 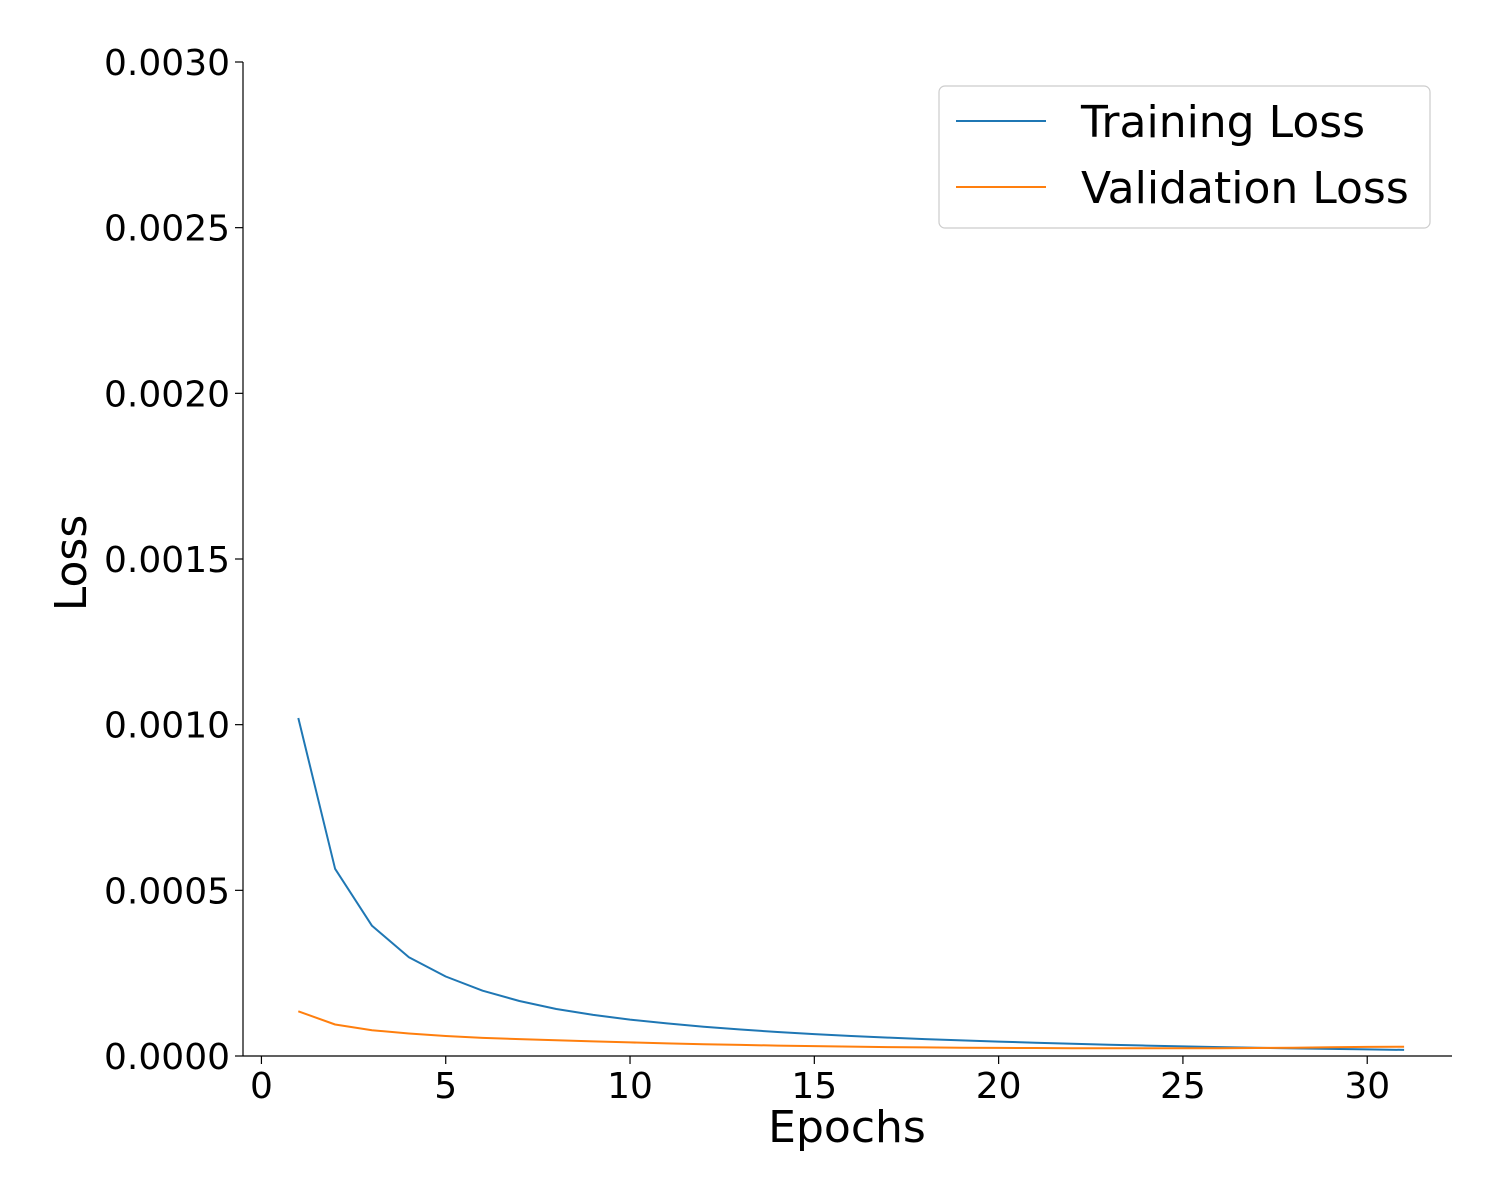 I want to click on series-line-validation-loss, so click(x=851, y=1030).